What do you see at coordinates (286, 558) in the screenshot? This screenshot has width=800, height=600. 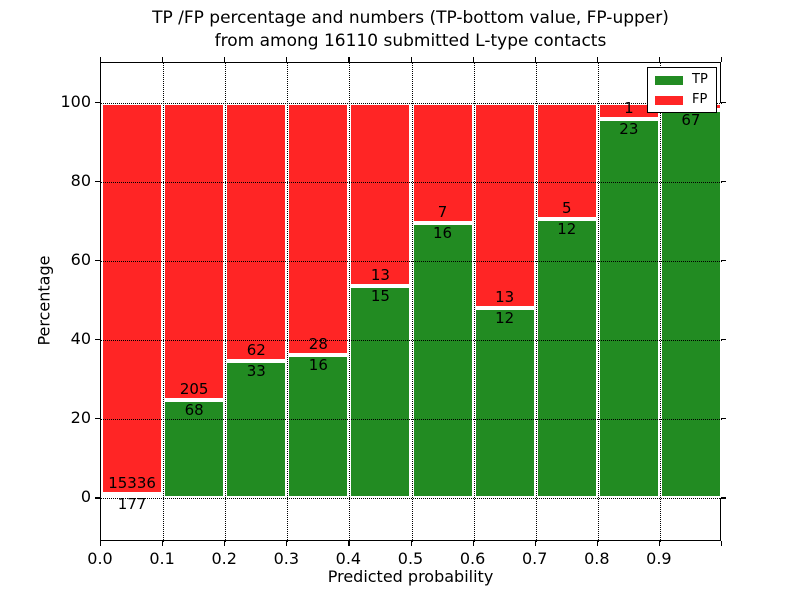 I see `x-tick-label: 0.3` at bounding box center [286, 558].